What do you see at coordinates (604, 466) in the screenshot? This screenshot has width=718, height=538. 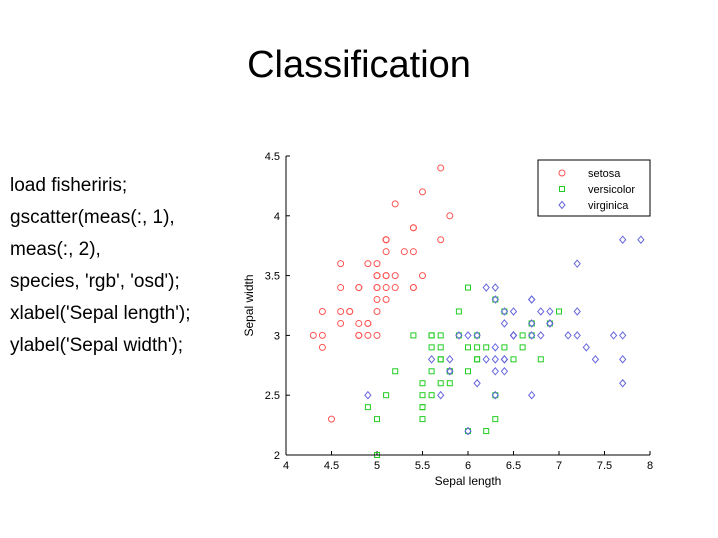 I see `x-tick-label: 7.5` at bounding box center [604, 466].